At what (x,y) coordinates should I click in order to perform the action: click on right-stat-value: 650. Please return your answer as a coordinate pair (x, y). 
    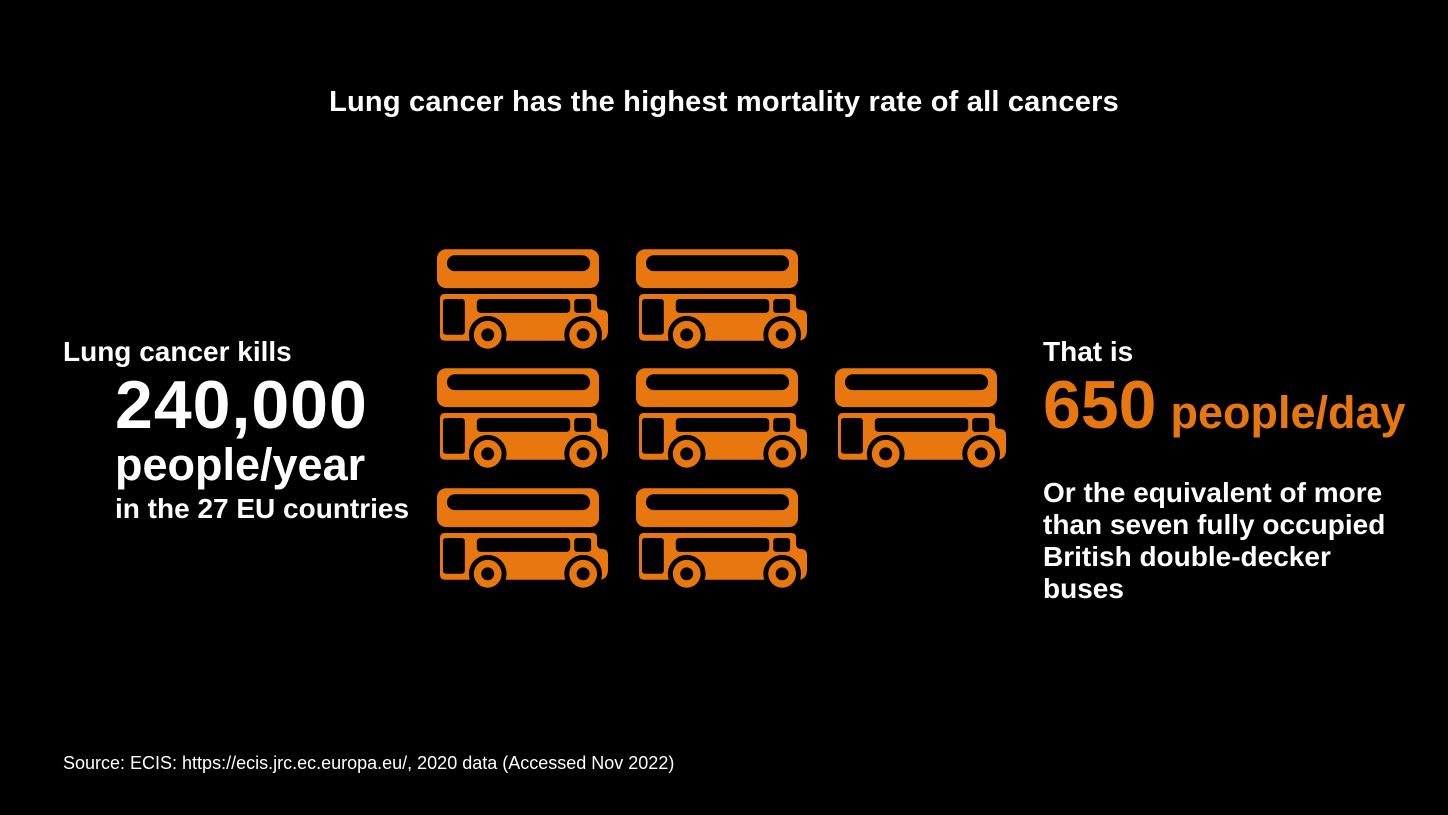
    Looking at the image, I should click on (1100, 405).